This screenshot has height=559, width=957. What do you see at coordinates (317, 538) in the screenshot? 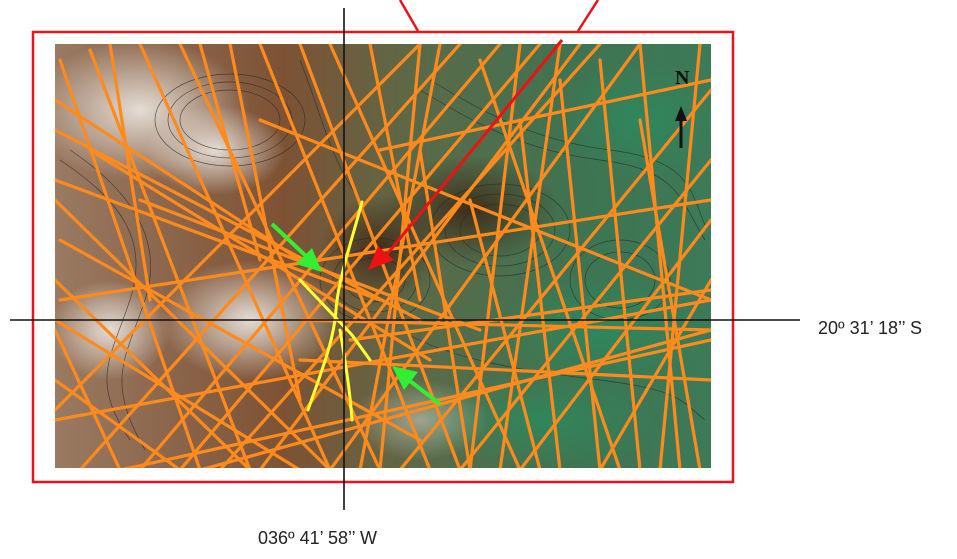
I see `longitude-label: 036º 41’ 58’’ W` at bounding box center [317, 538].